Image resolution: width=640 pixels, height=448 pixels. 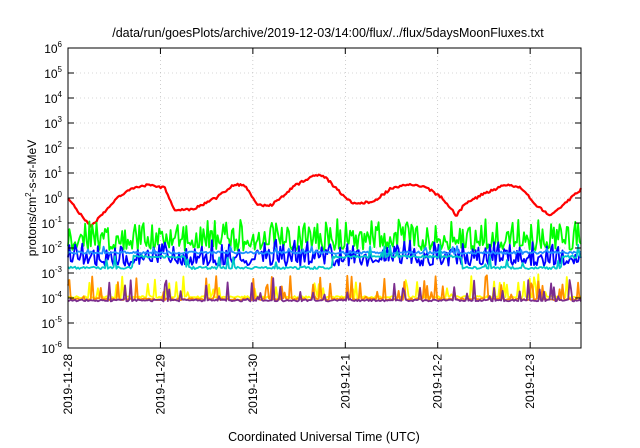 What do you see at coordinates (52, 323) in the screenshot?
I see `y-tick-label: 10⁻⁵` at bounding box center [52, 323].